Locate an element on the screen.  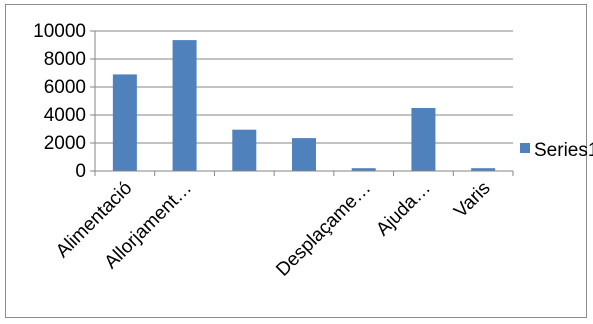
y-tick-label: 8000 is located at coordinates (65, 59).